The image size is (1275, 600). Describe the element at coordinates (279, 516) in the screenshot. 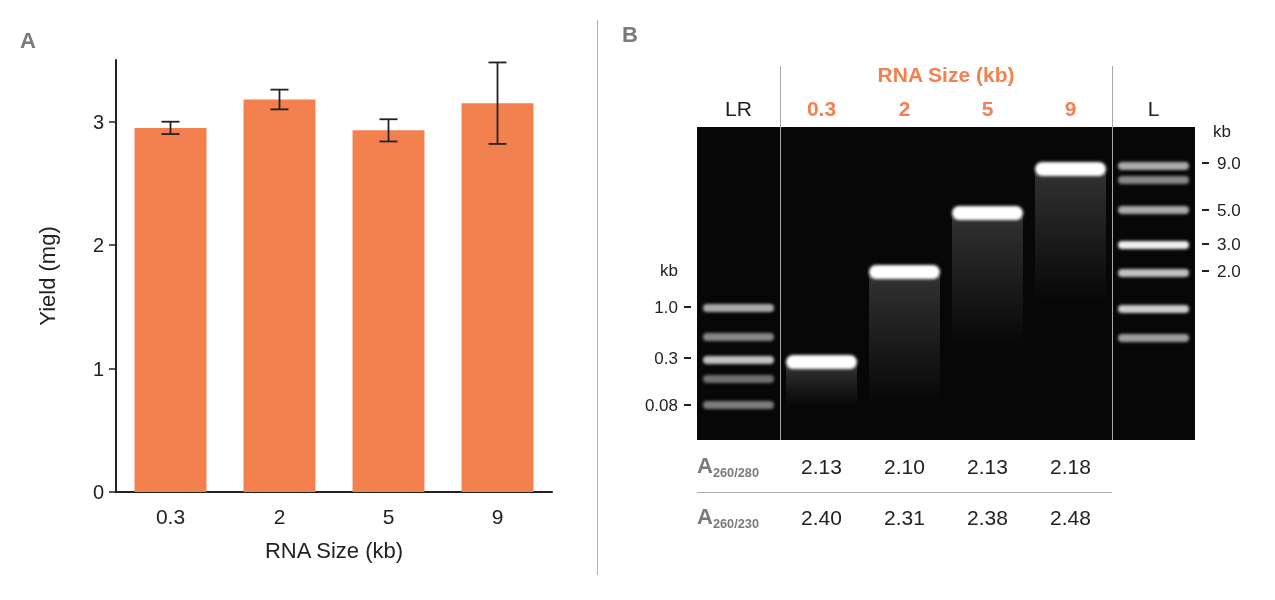

I see `x-tick-label: 2` at that location.